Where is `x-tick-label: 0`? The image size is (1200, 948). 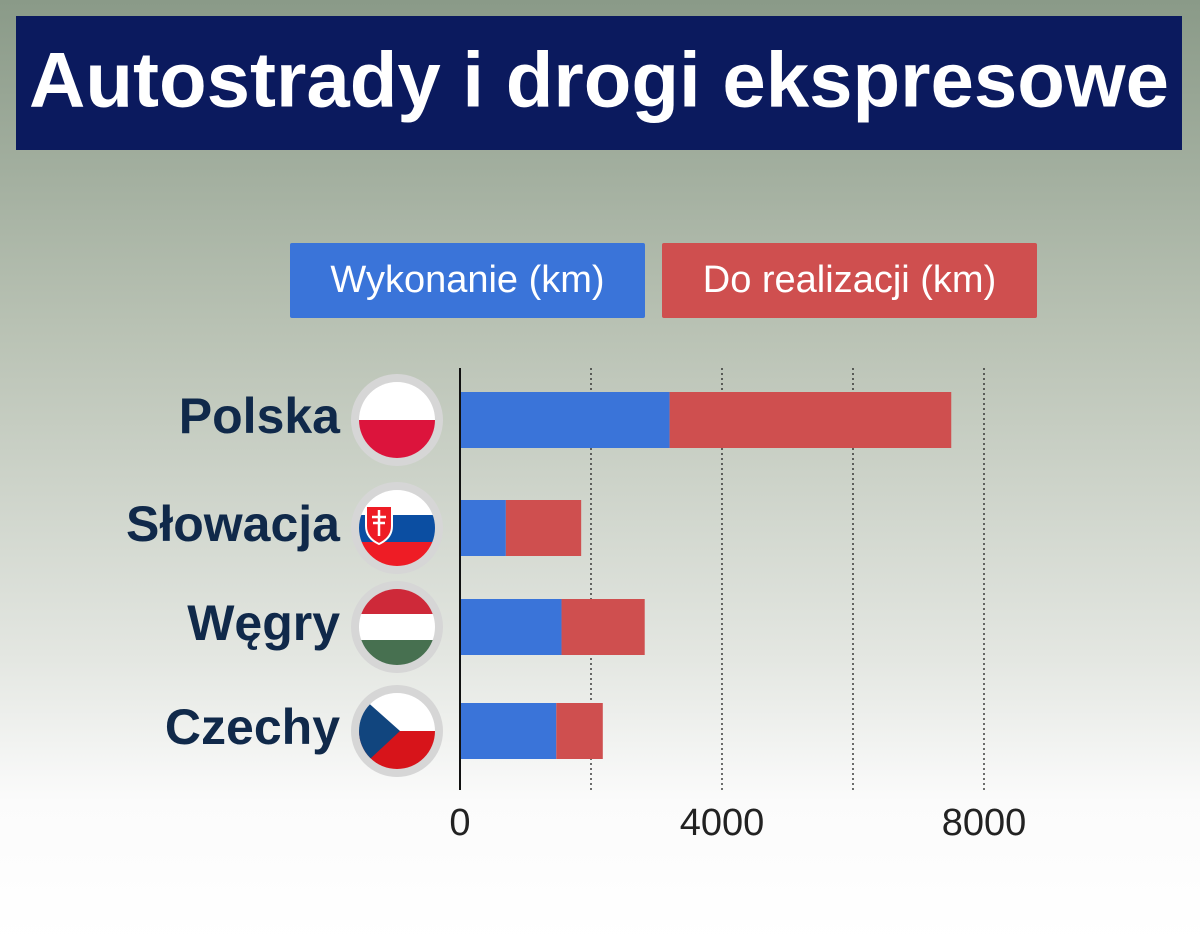 x-tick-label: 0 is located at coordinates (459, 823).